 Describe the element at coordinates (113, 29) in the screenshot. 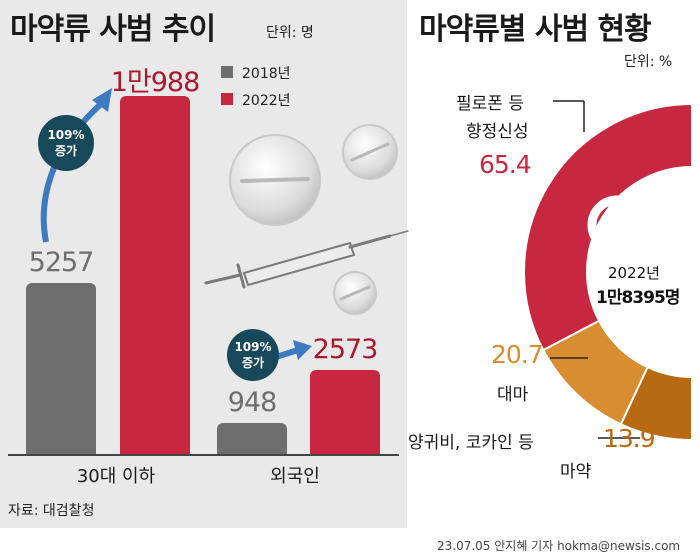

I see `left-chart-title: 마약류 사범 추이` at that location.